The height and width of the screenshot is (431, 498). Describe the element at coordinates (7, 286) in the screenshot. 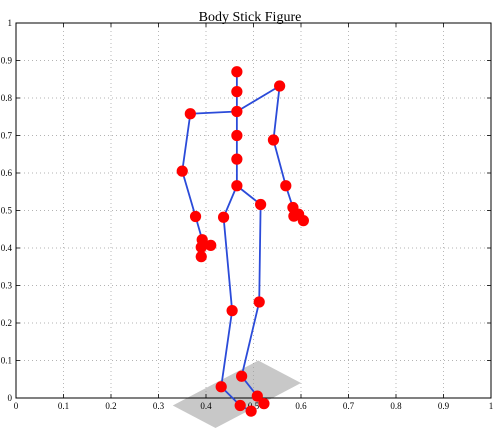

I see `y-tick-label: 0.3` at that location.